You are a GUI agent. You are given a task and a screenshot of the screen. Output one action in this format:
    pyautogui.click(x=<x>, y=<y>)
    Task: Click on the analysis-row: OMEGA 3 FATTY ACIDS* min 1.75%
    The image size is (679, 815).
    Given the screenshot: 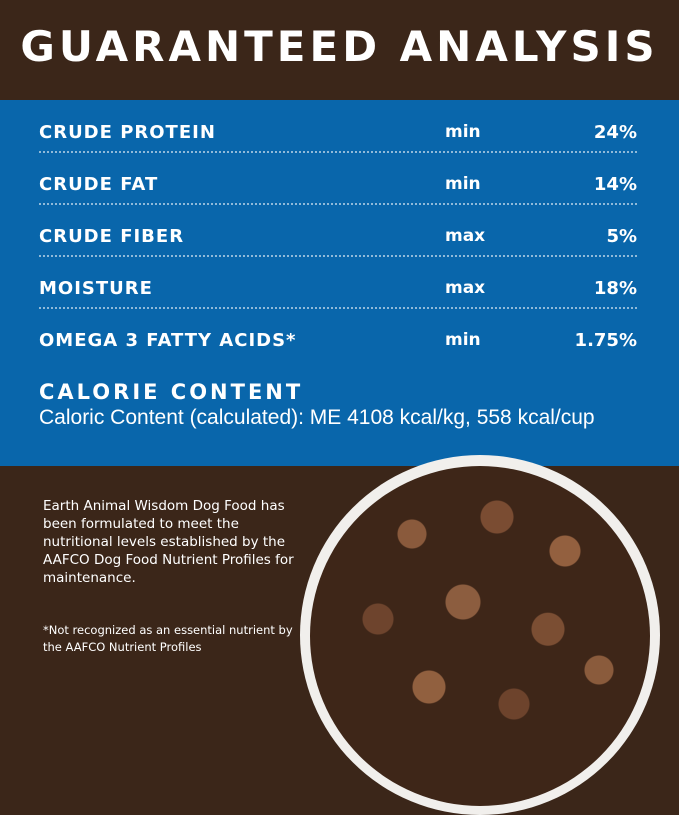 What is the action you would take?
    pyautogui.click(x=338, y=334)
    